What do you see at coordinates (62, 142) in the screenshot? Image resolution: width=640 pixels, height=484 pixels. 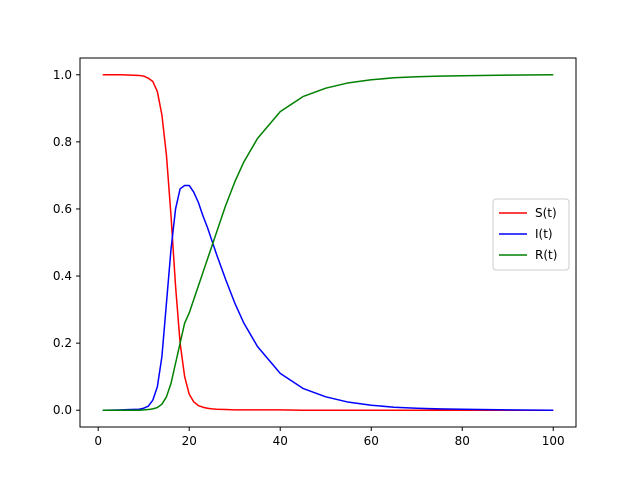 I see `y-tick-label-4: 0.8` at bounding box center [62, 142].